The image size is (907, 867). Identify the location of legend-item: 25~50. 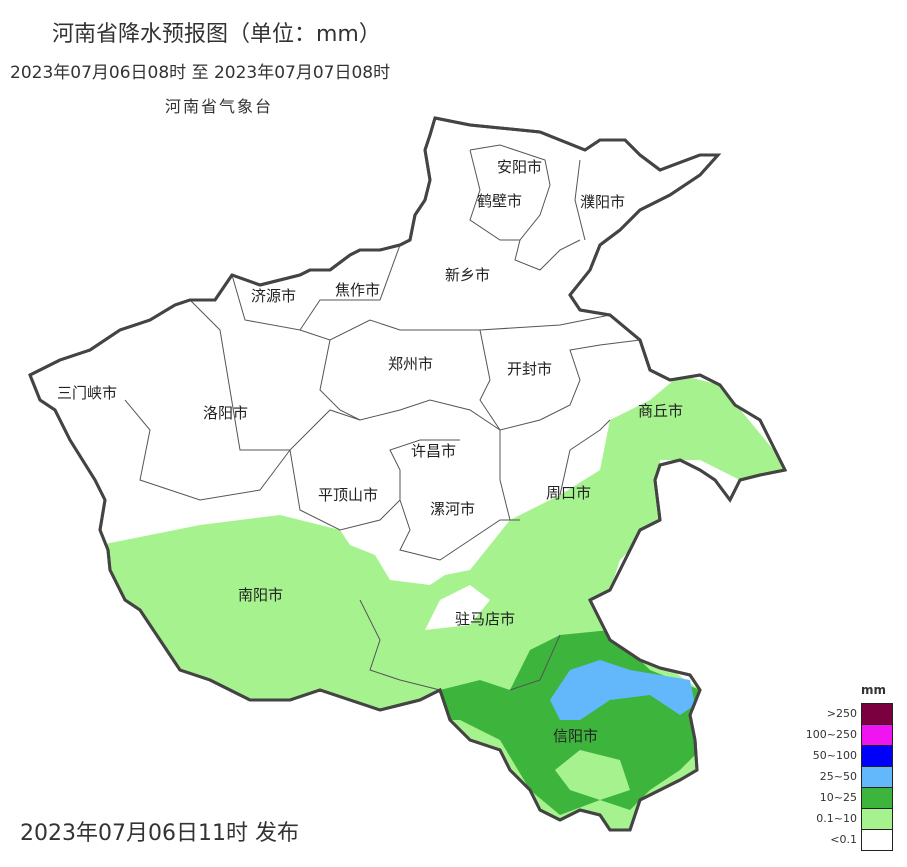
(854, 777).